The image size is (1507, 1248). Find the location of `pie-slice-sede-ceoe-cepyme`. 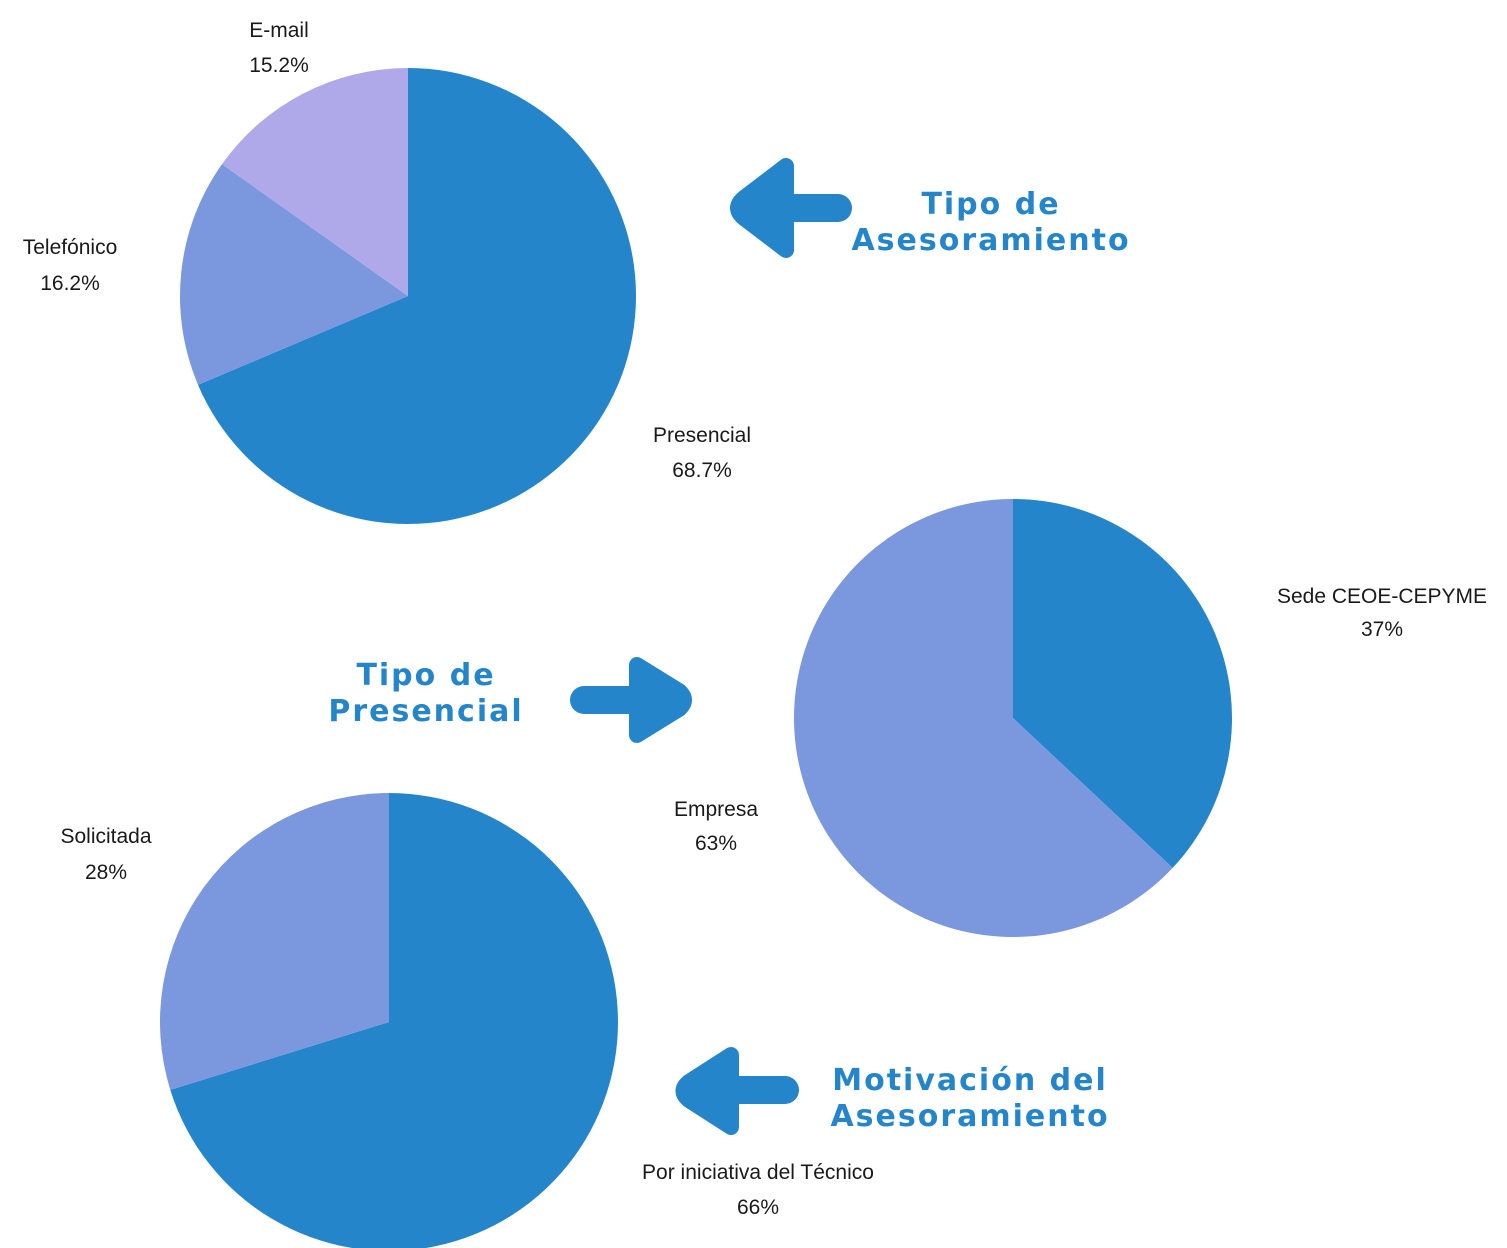

pie-slice-sede-ceoe-cepyme is located at coordinates (1122, 683).